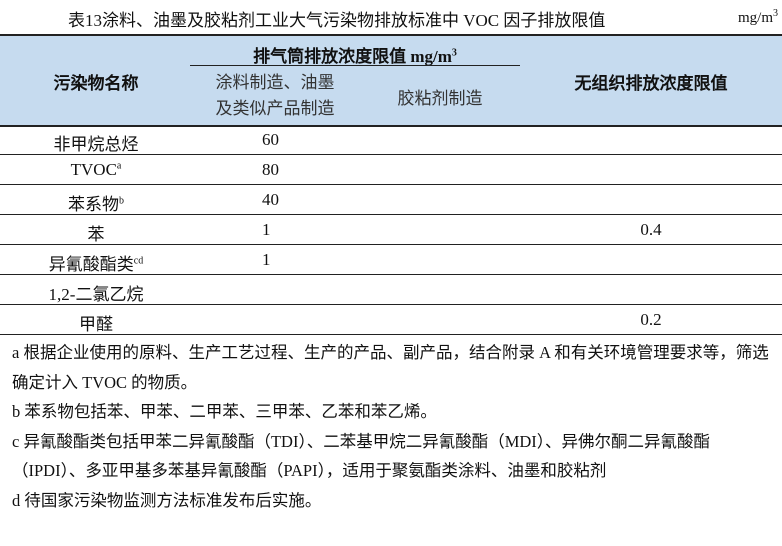 The height and width of the screenshot is (546, 782). Describe the element at coordinates (391, 260) in the screenshot. I see `table-row: 异氰酸酯类cd 1` at that location.